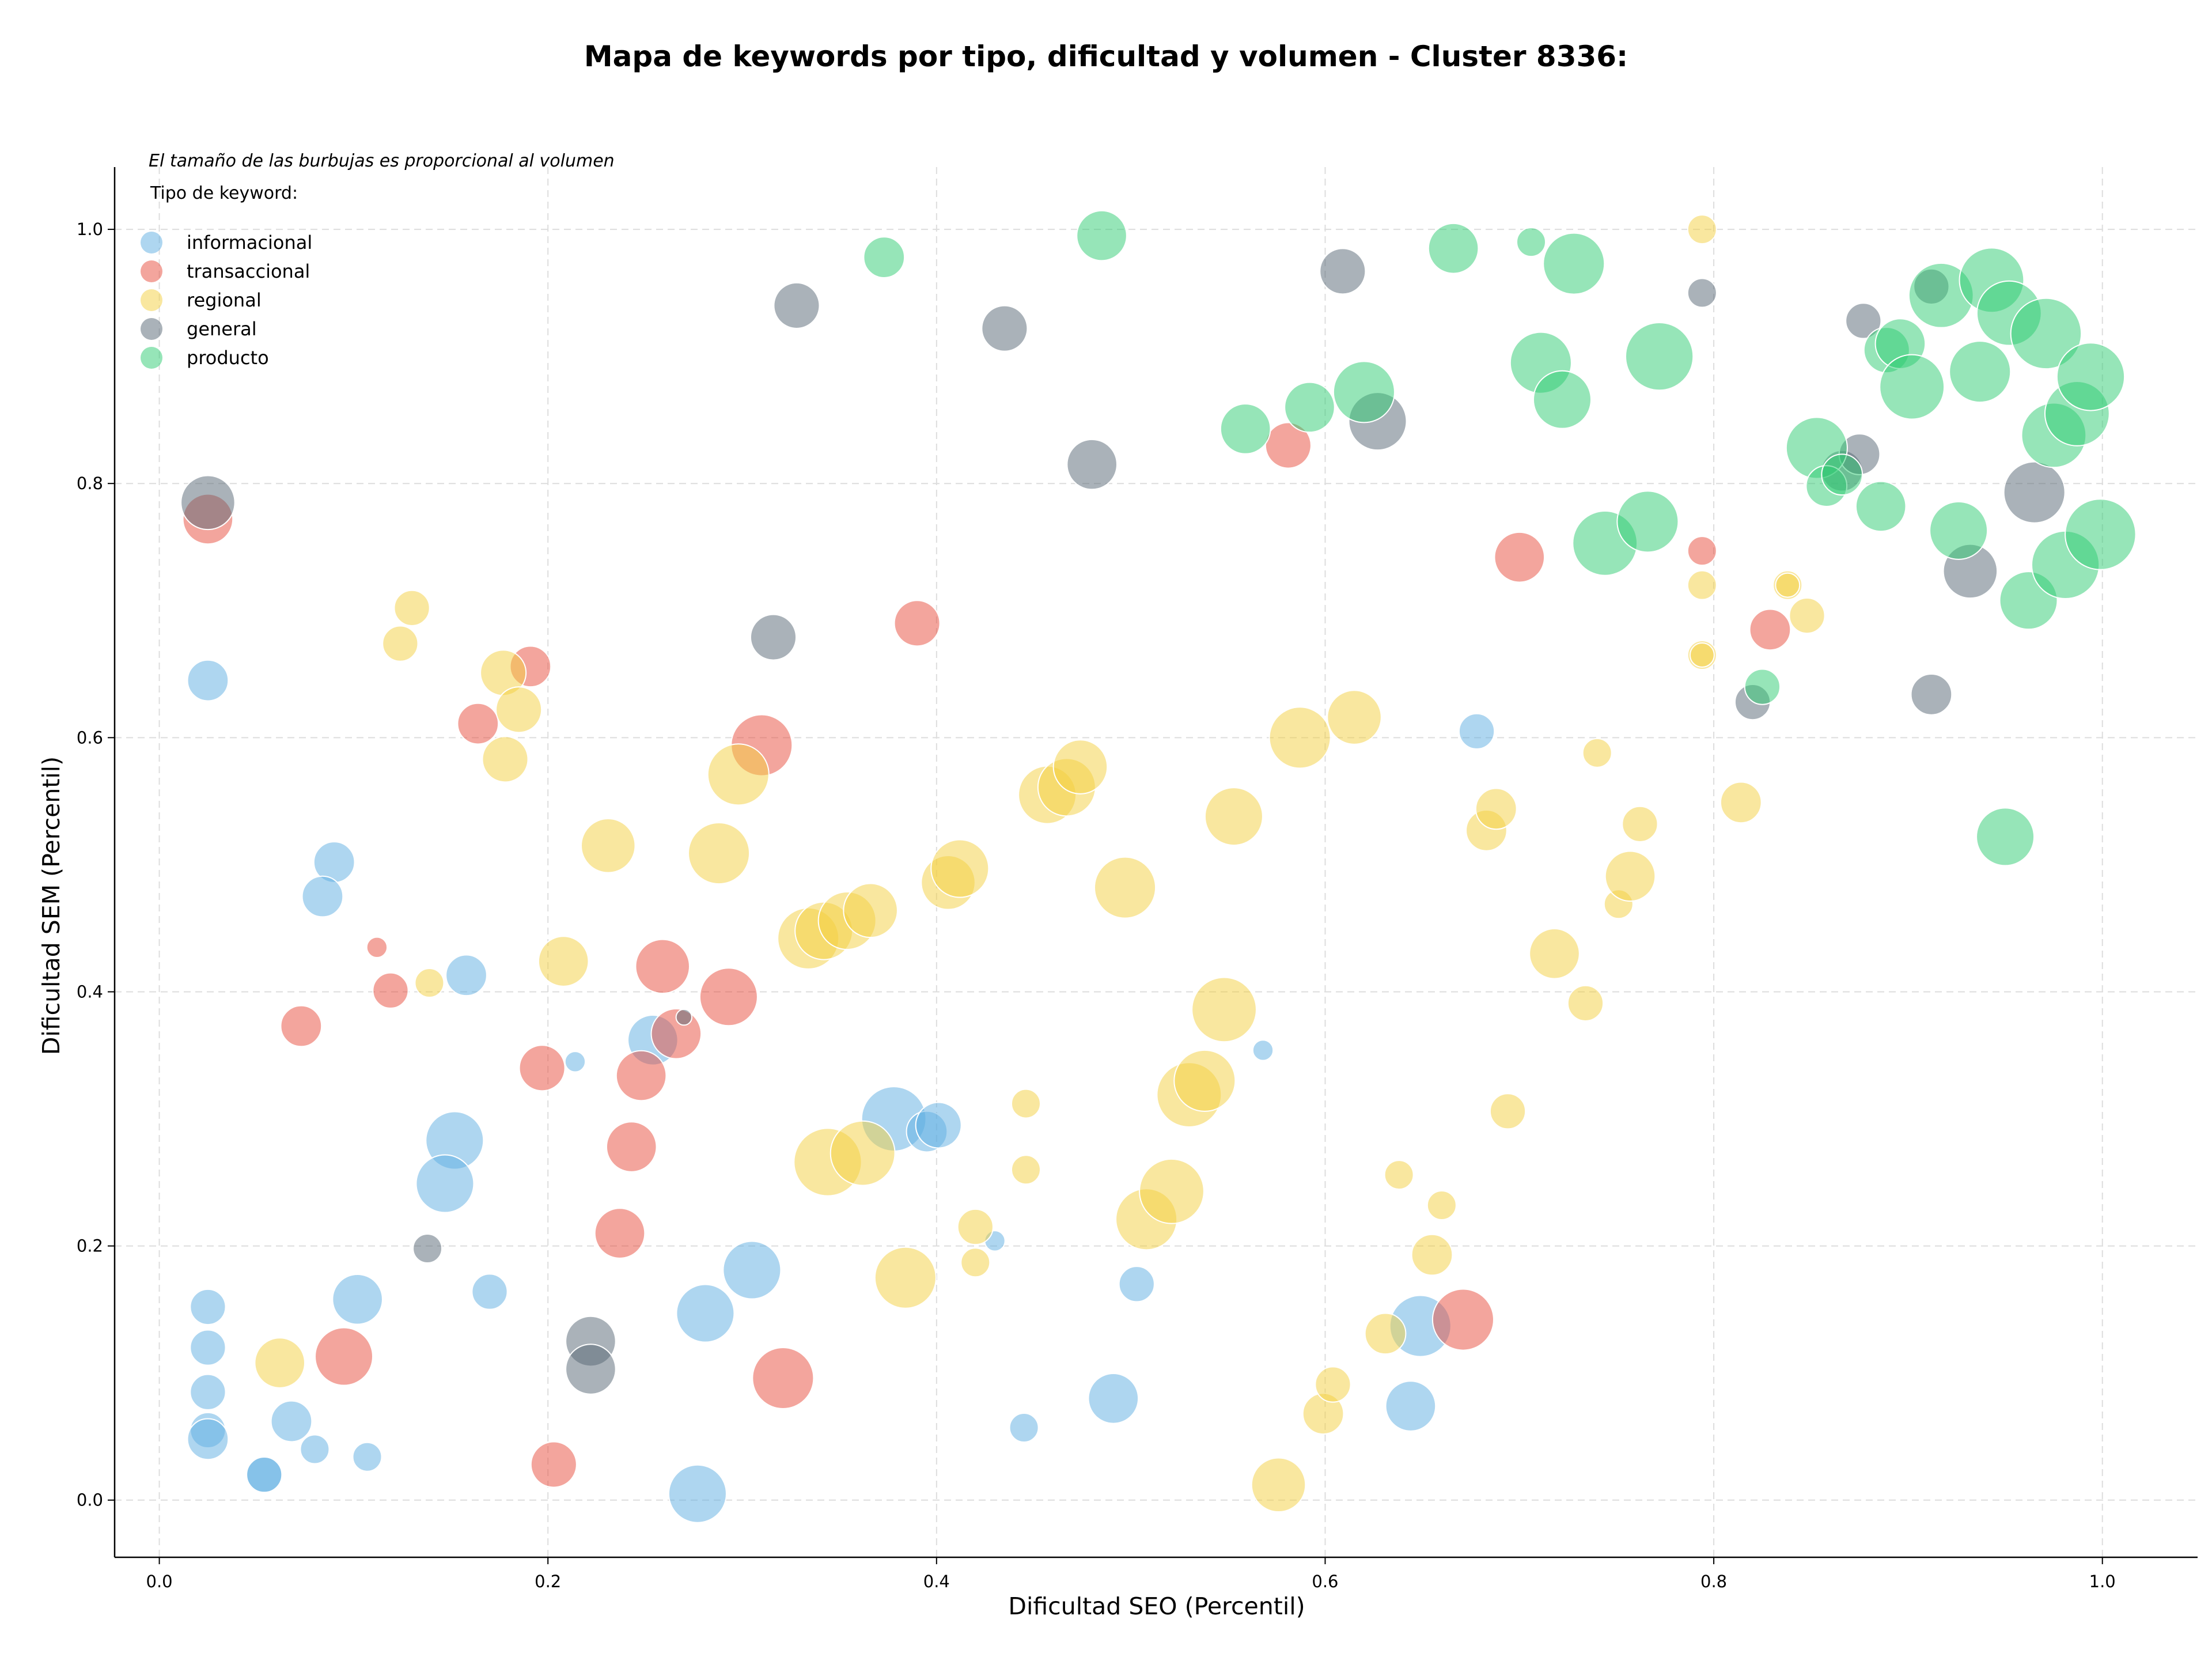 Image resolution: width=2212 pixels, height=1661 pixels. Describe the element at coordinates (90, 737) in the screenshot. I see `y-tick-label: 0.6` at that location.